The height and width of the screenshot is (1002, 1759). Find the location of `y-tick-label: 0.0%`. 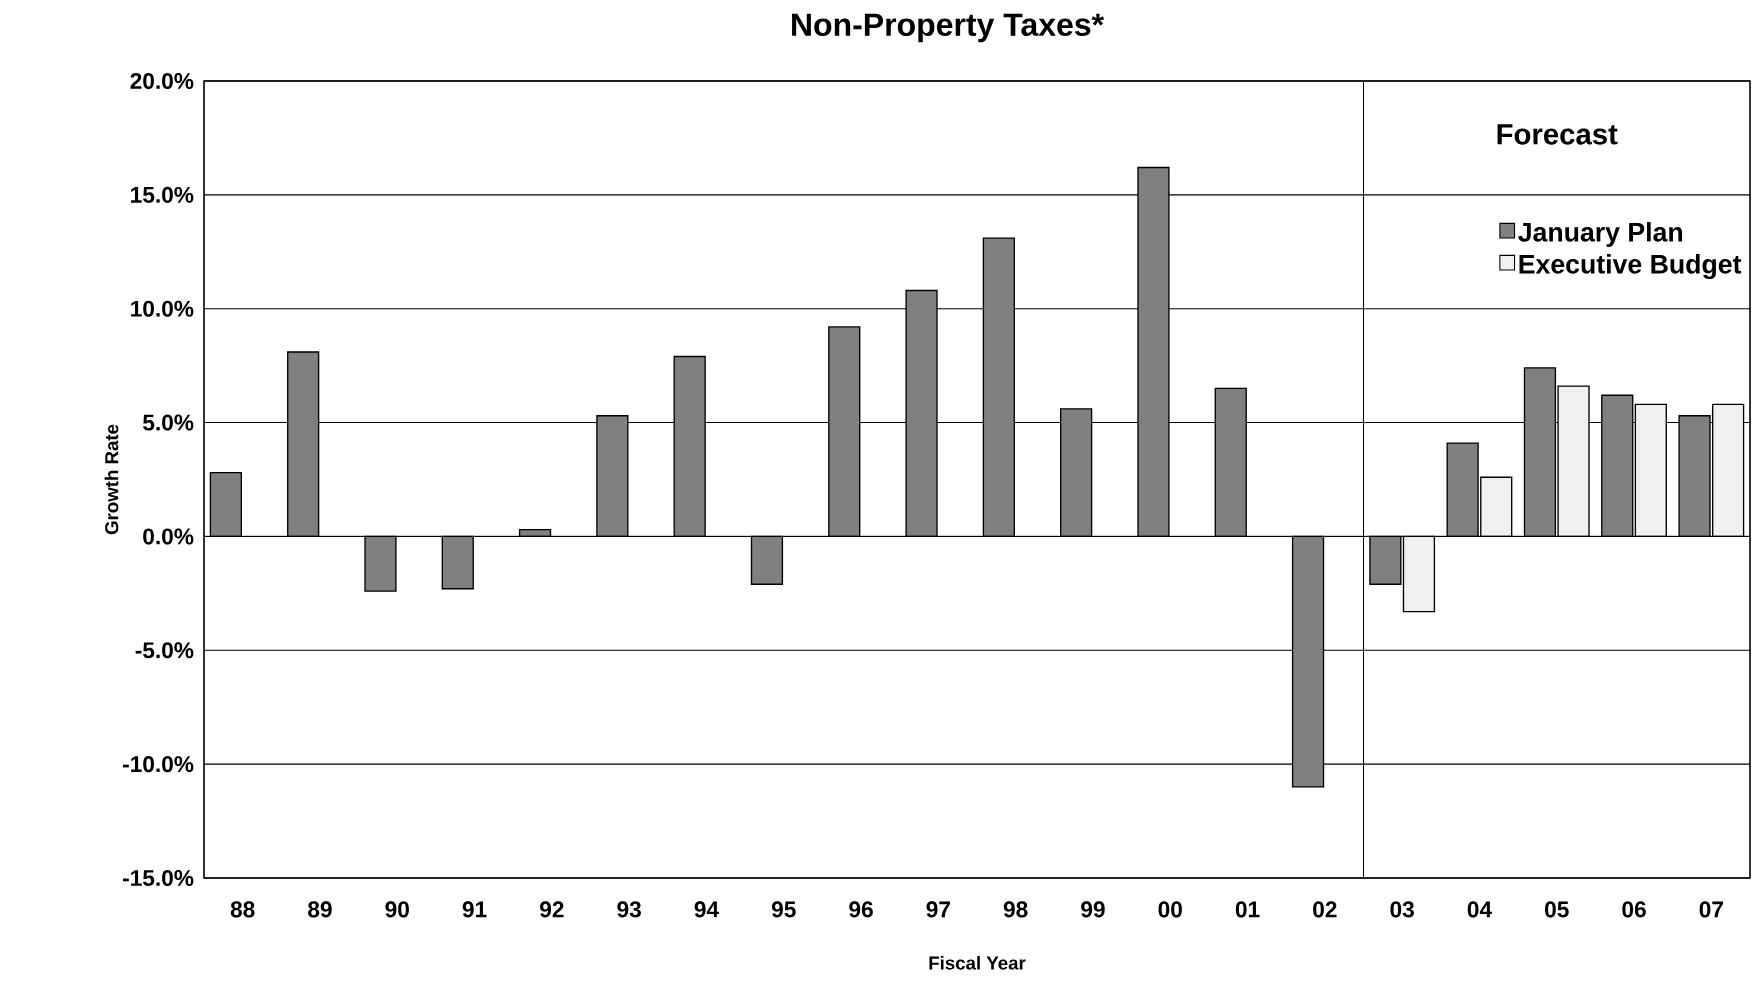

y-tick-label: 0.0% is located at coordinates (168, 536).